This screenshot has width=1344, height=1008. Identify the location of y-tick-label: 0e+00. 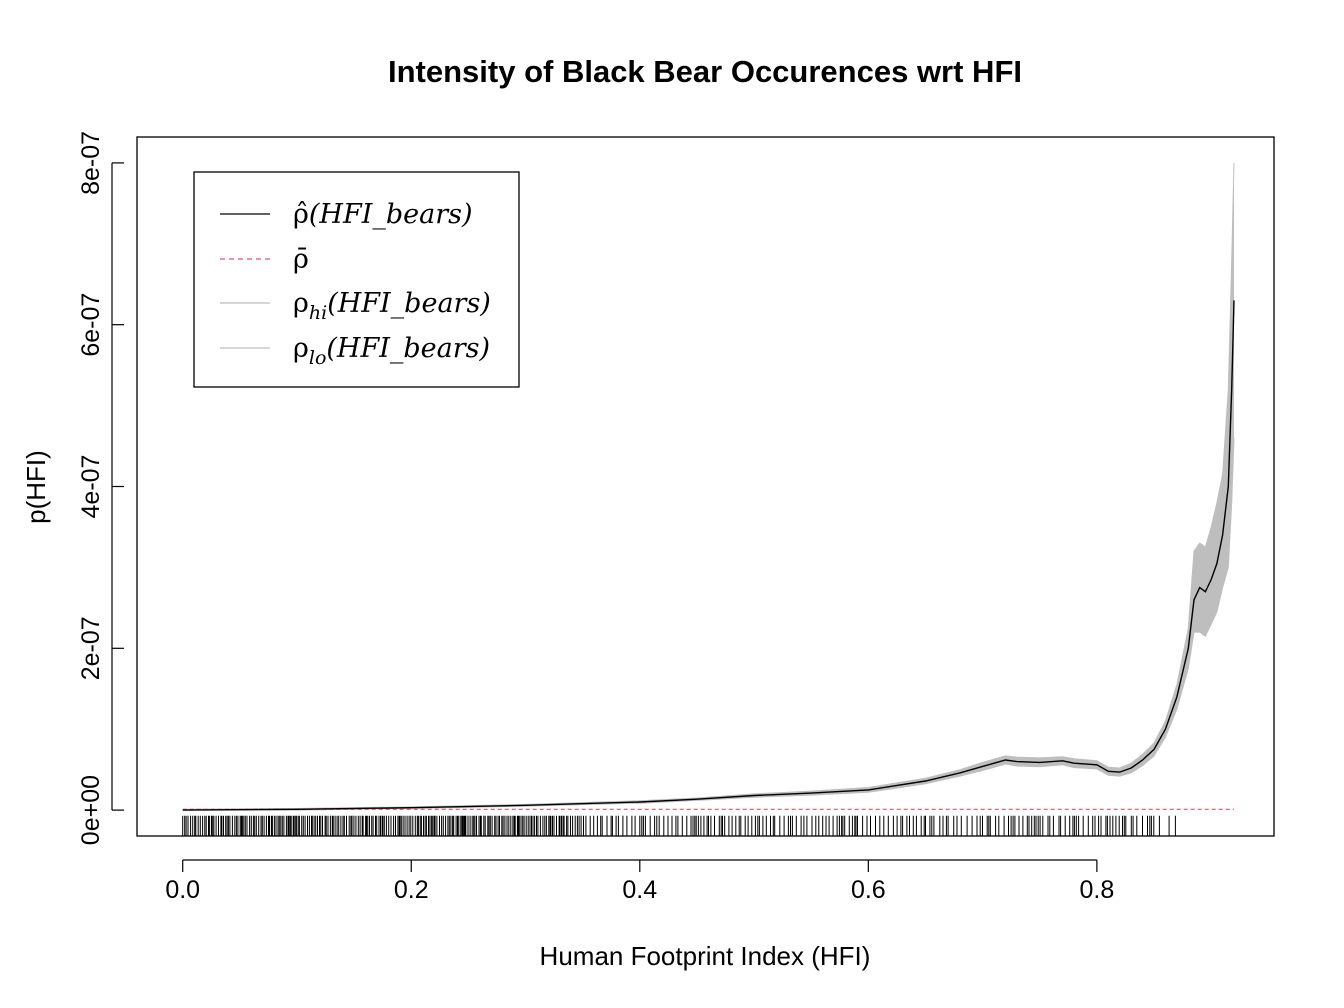
(91, 810).